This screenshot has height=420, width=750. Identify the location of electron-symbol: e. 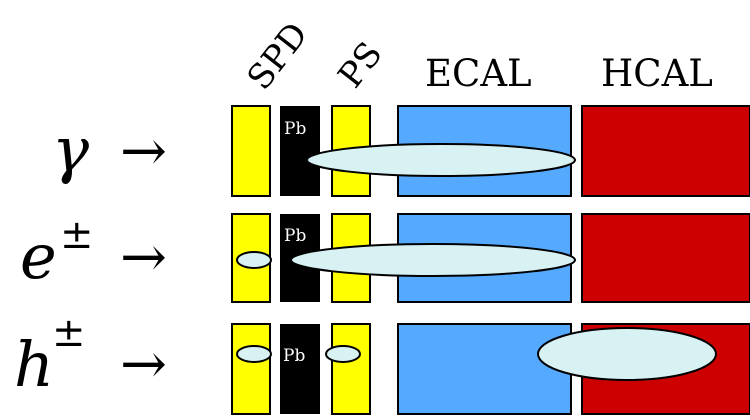
(38, 256).